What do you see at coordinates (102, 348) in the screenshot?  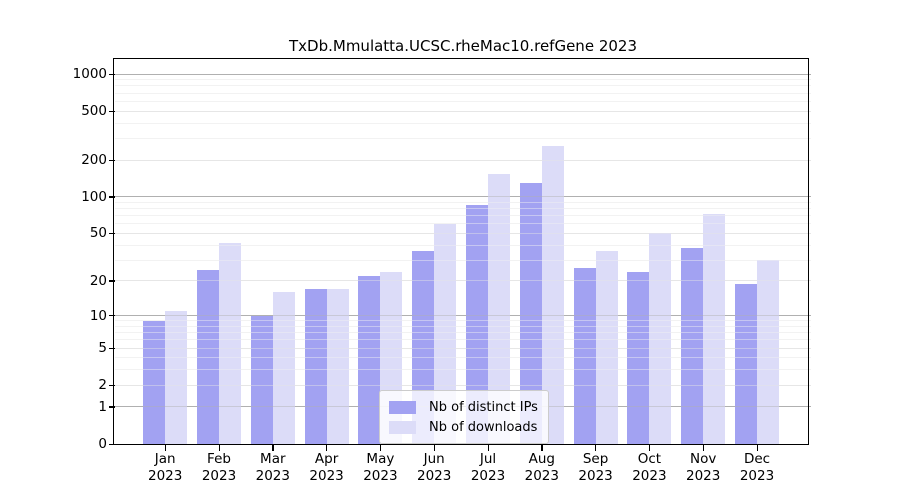 I see `y-tick-label-5: 5` at bounding box center [102, 348].